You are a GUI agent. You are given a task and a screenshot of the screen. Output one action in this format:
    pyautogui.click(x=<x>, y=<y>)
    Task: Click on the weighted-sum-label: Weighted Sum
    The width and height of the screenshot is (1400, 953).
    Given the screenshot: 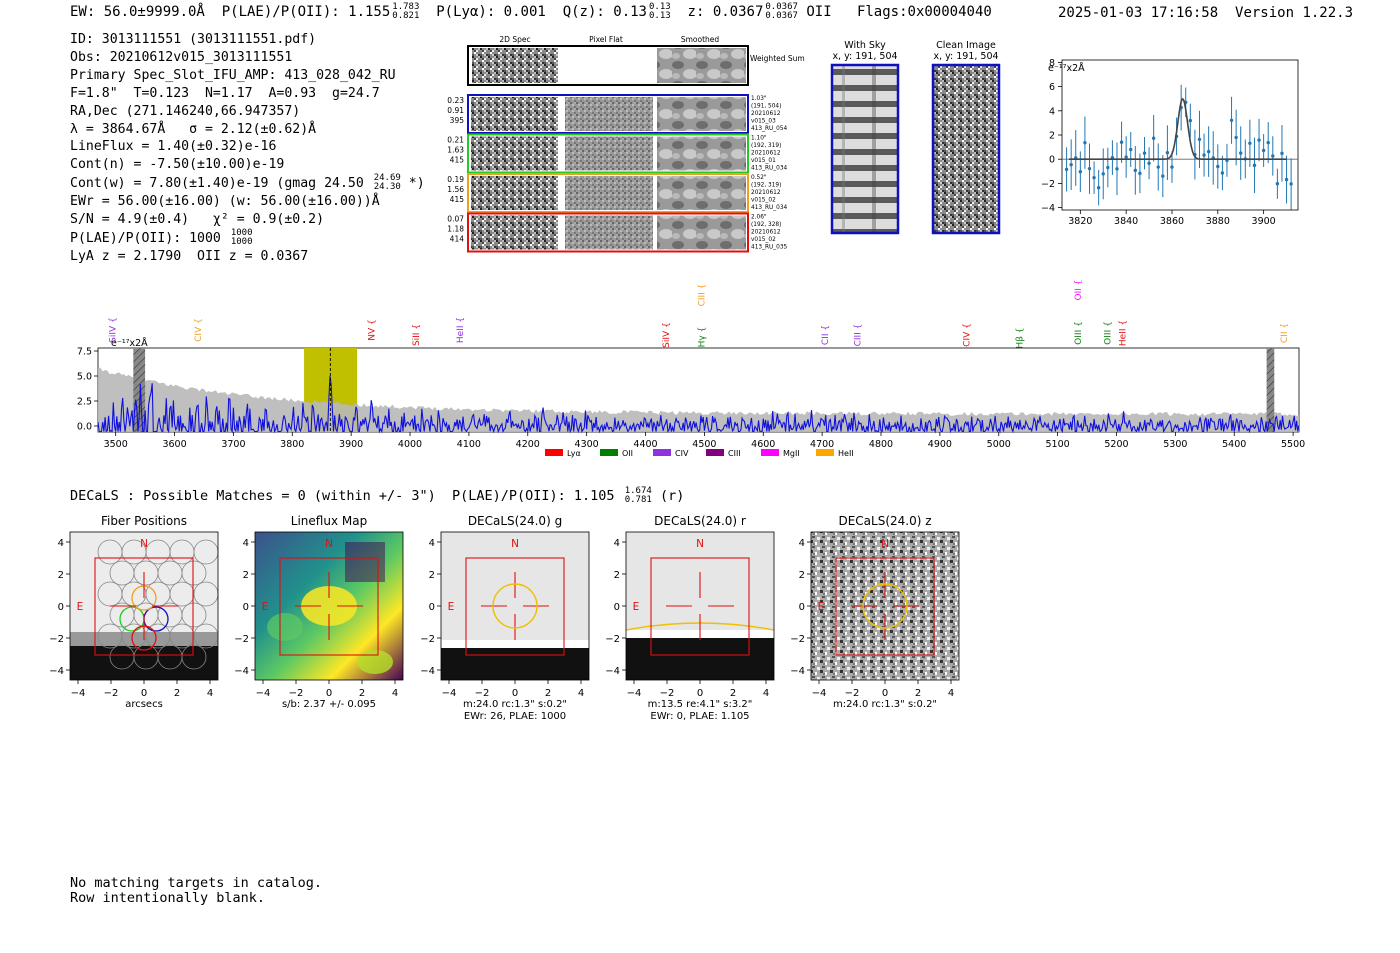 What is the action you would take?
    pyautogui.click(x=777, y=58)
    